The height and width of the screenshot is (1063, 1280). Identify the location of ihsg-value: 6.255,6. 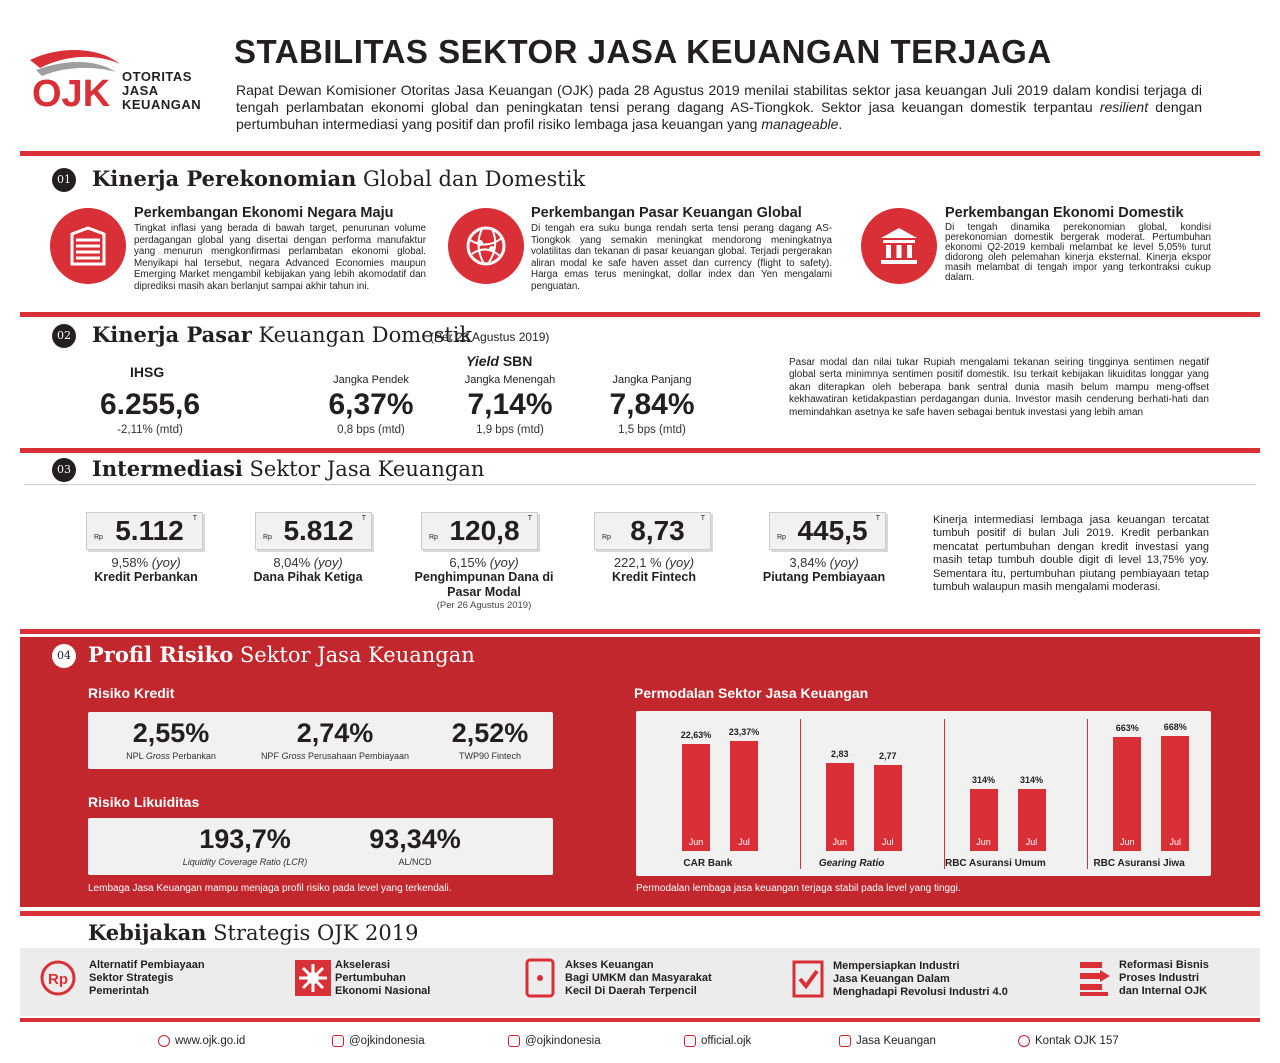
(150, 404).